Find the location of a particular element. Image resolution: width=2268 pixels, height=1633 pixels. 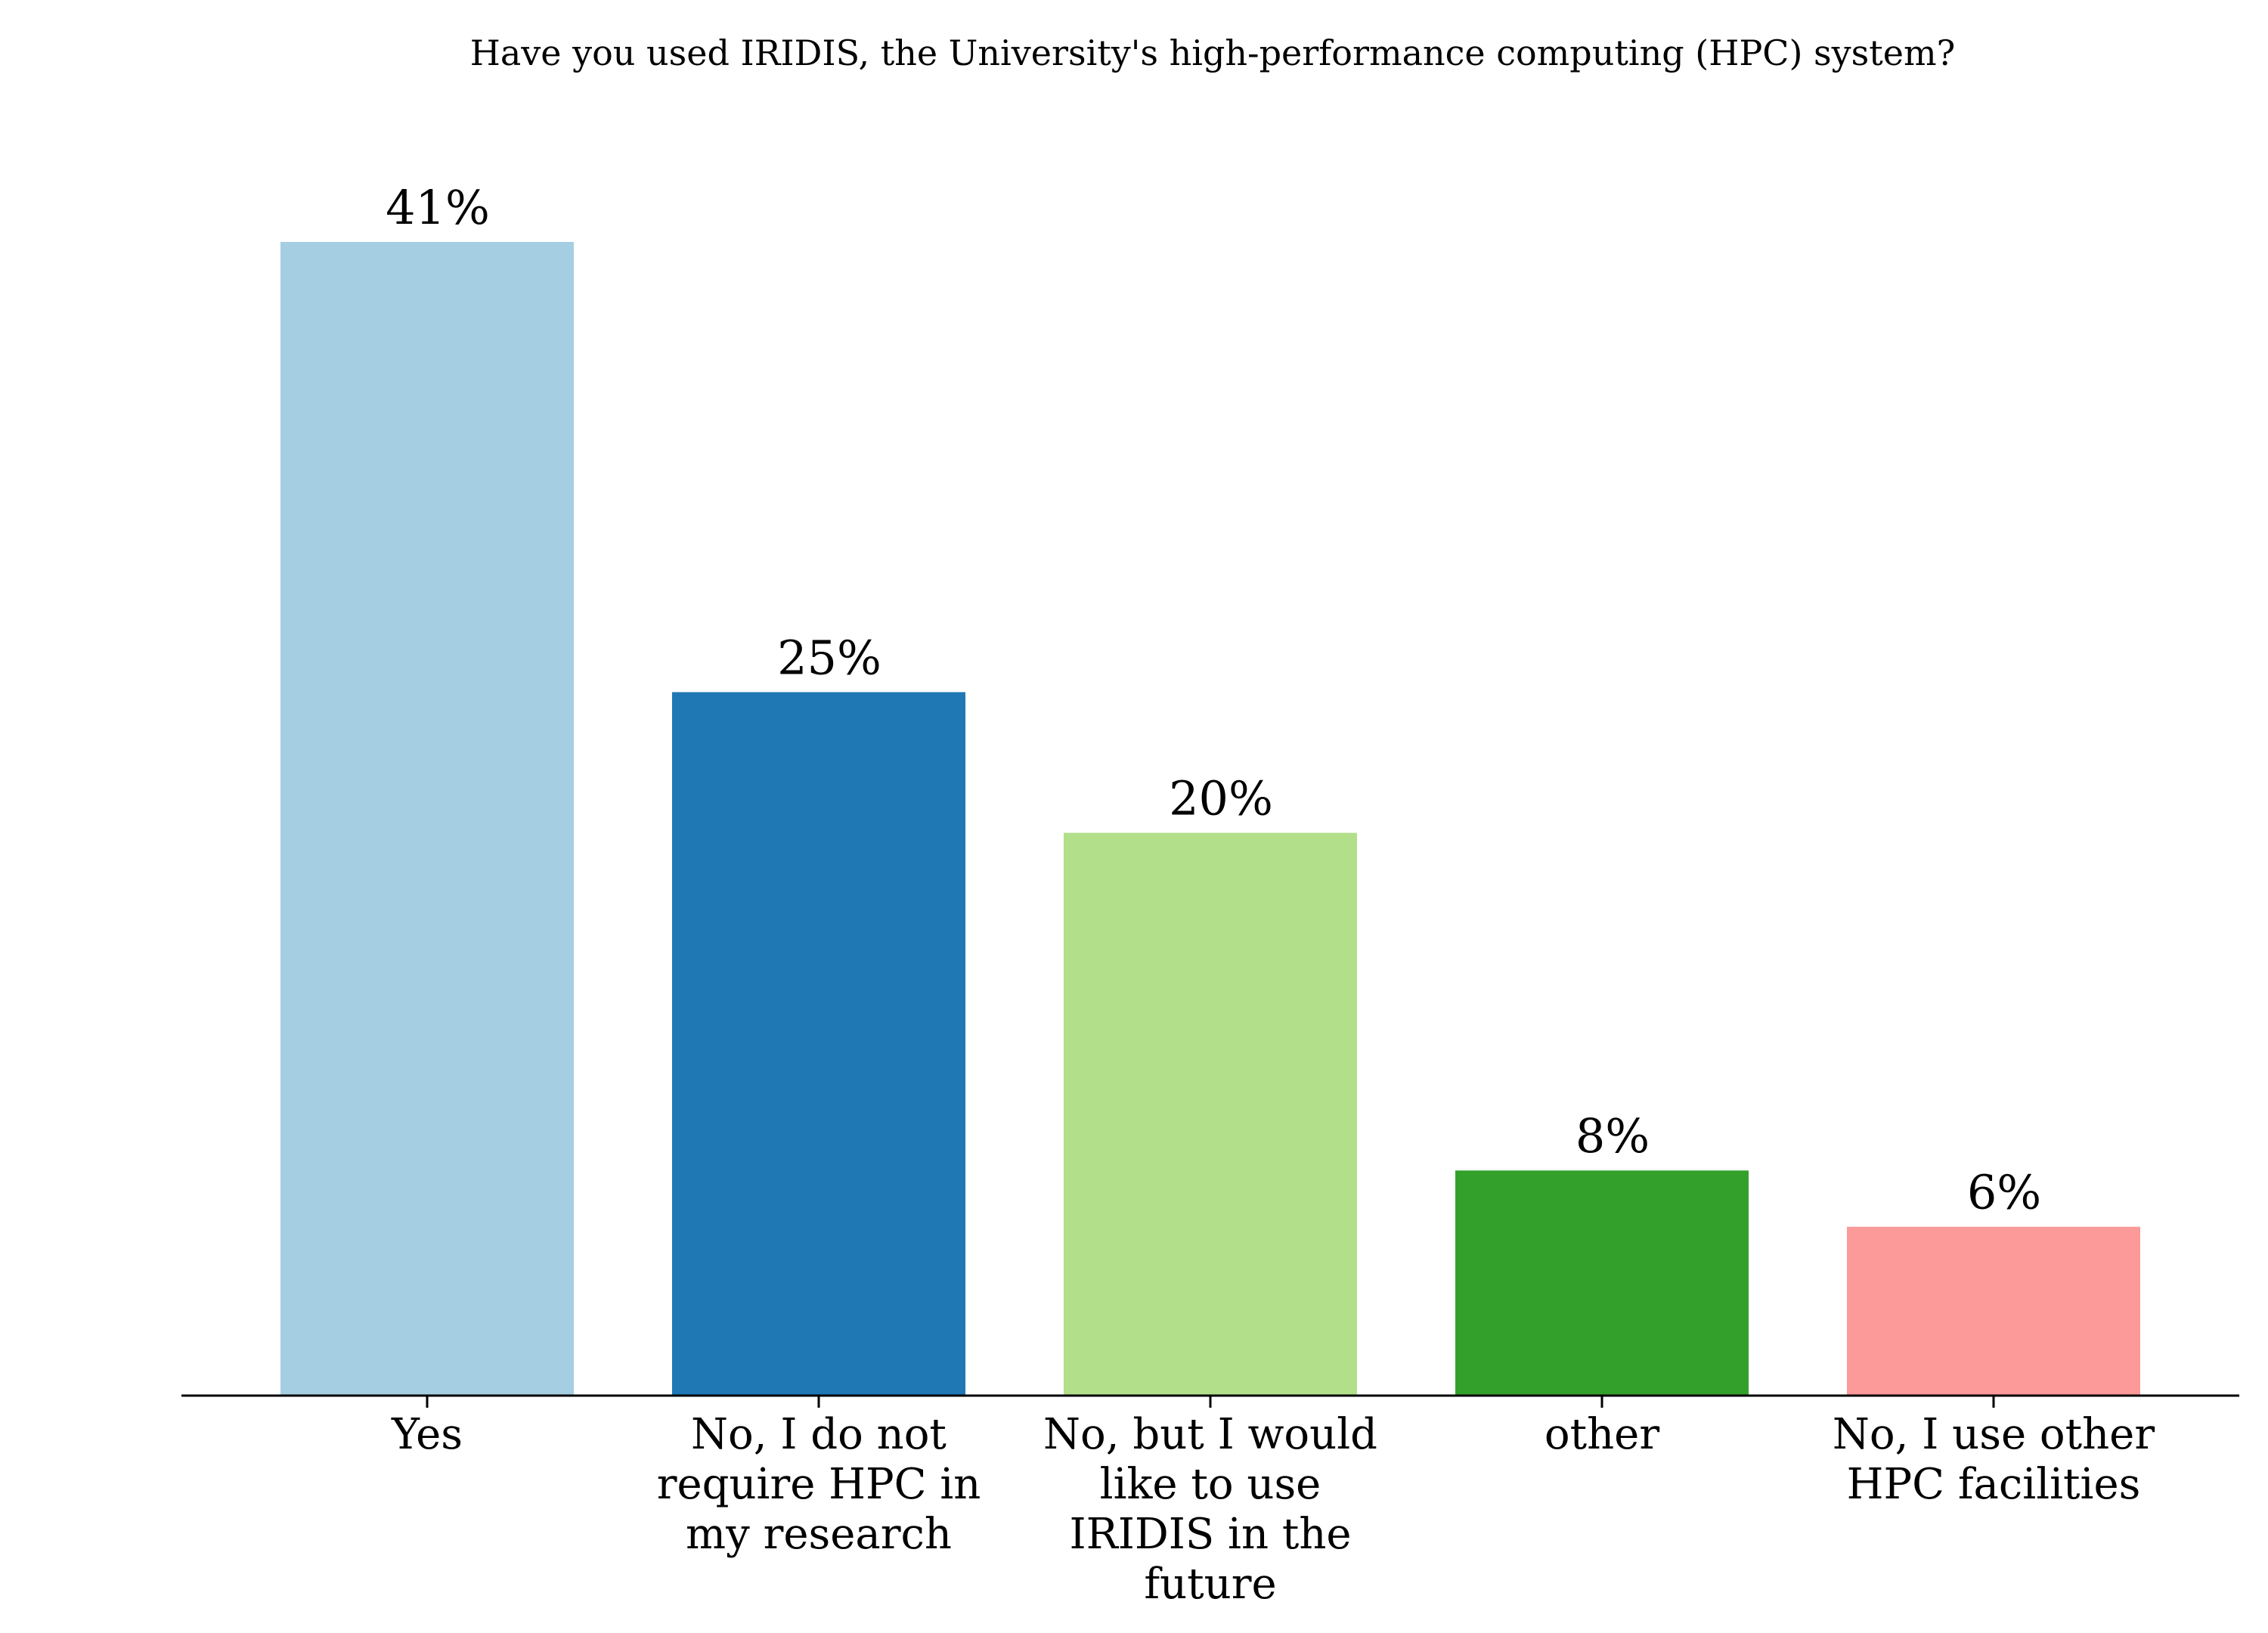

x-tick-label-line: No, I use other is located at coordinates (1994, 1434).